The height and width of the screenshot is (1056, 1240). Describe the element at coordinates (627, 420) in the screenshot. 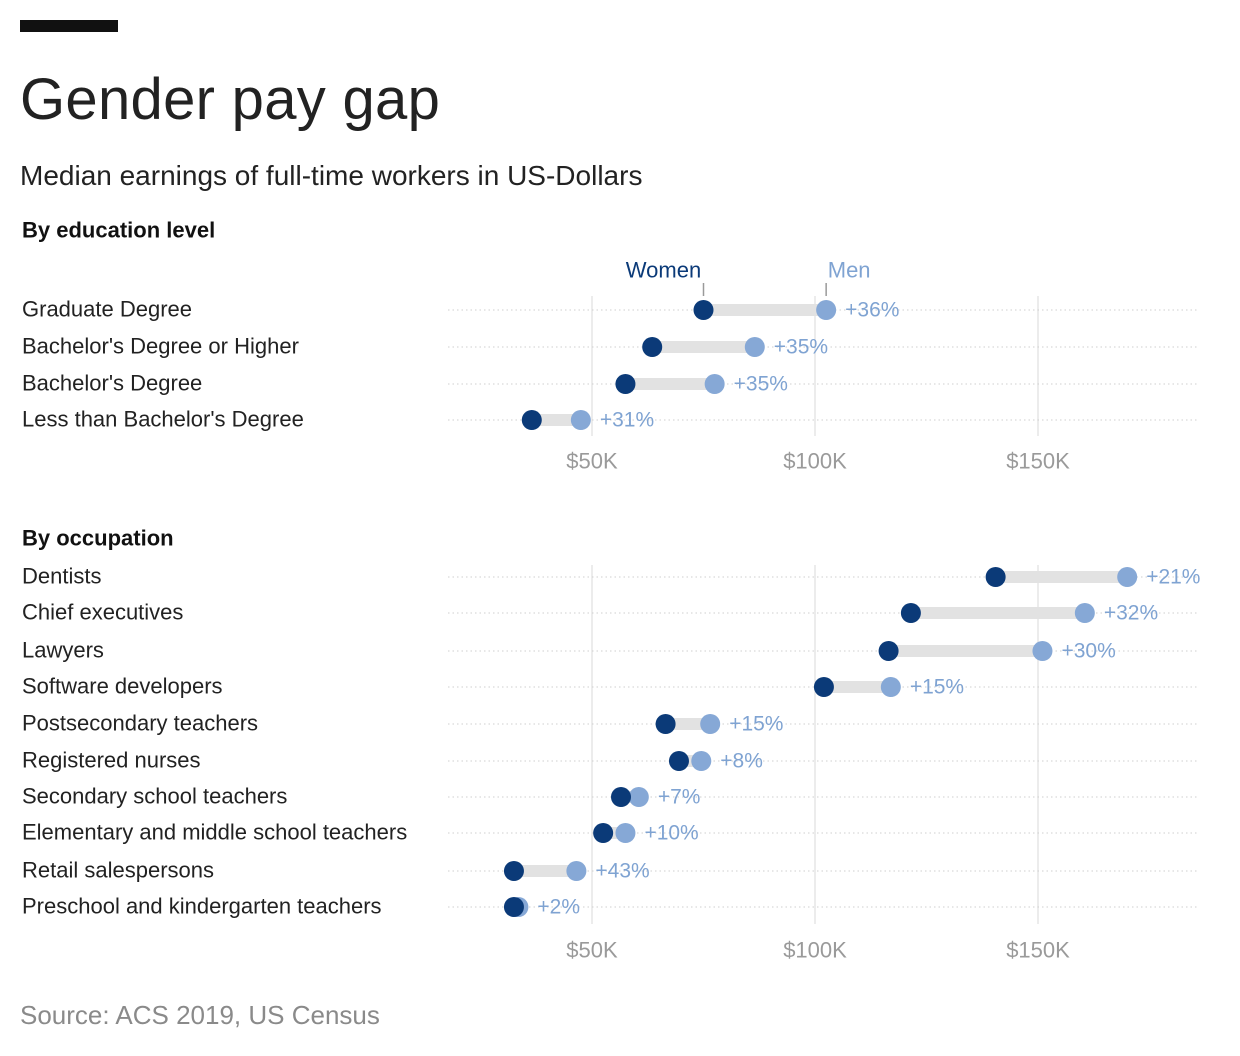

I see `gap-percent-label: +31%` at that location.